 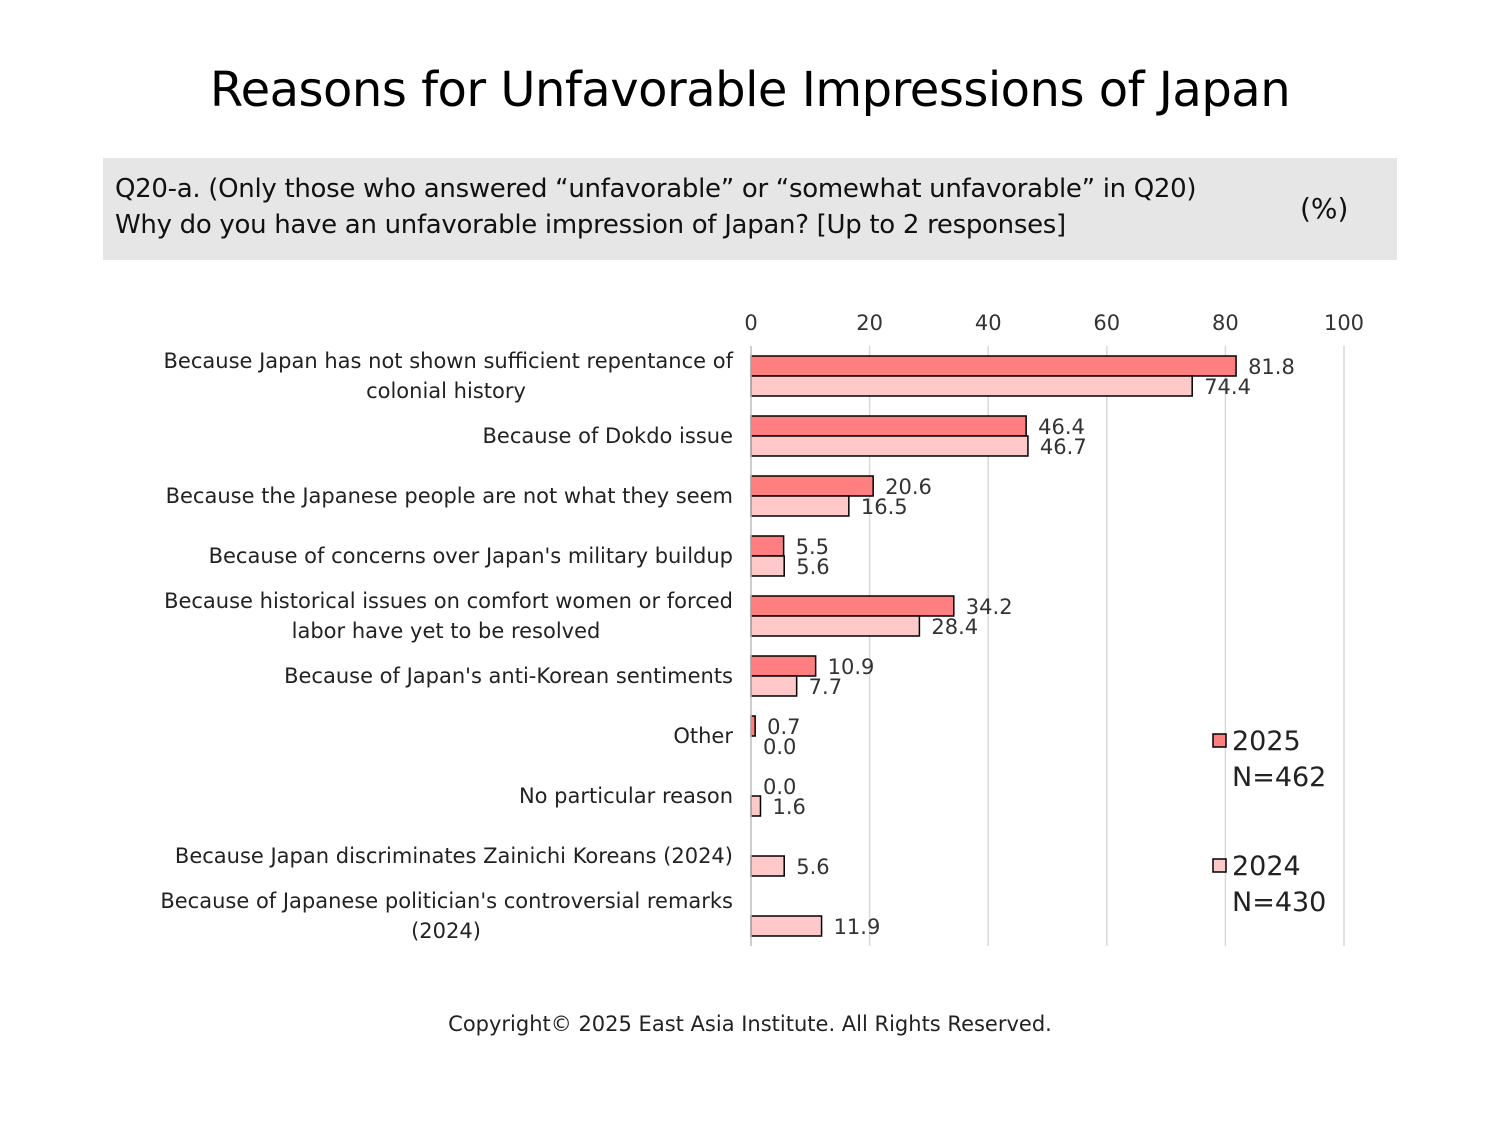 What do you see at coordinates (1219, 865) in the screenshot?
I see `legend-2024-swatch` at bounding box center [1219, 865].